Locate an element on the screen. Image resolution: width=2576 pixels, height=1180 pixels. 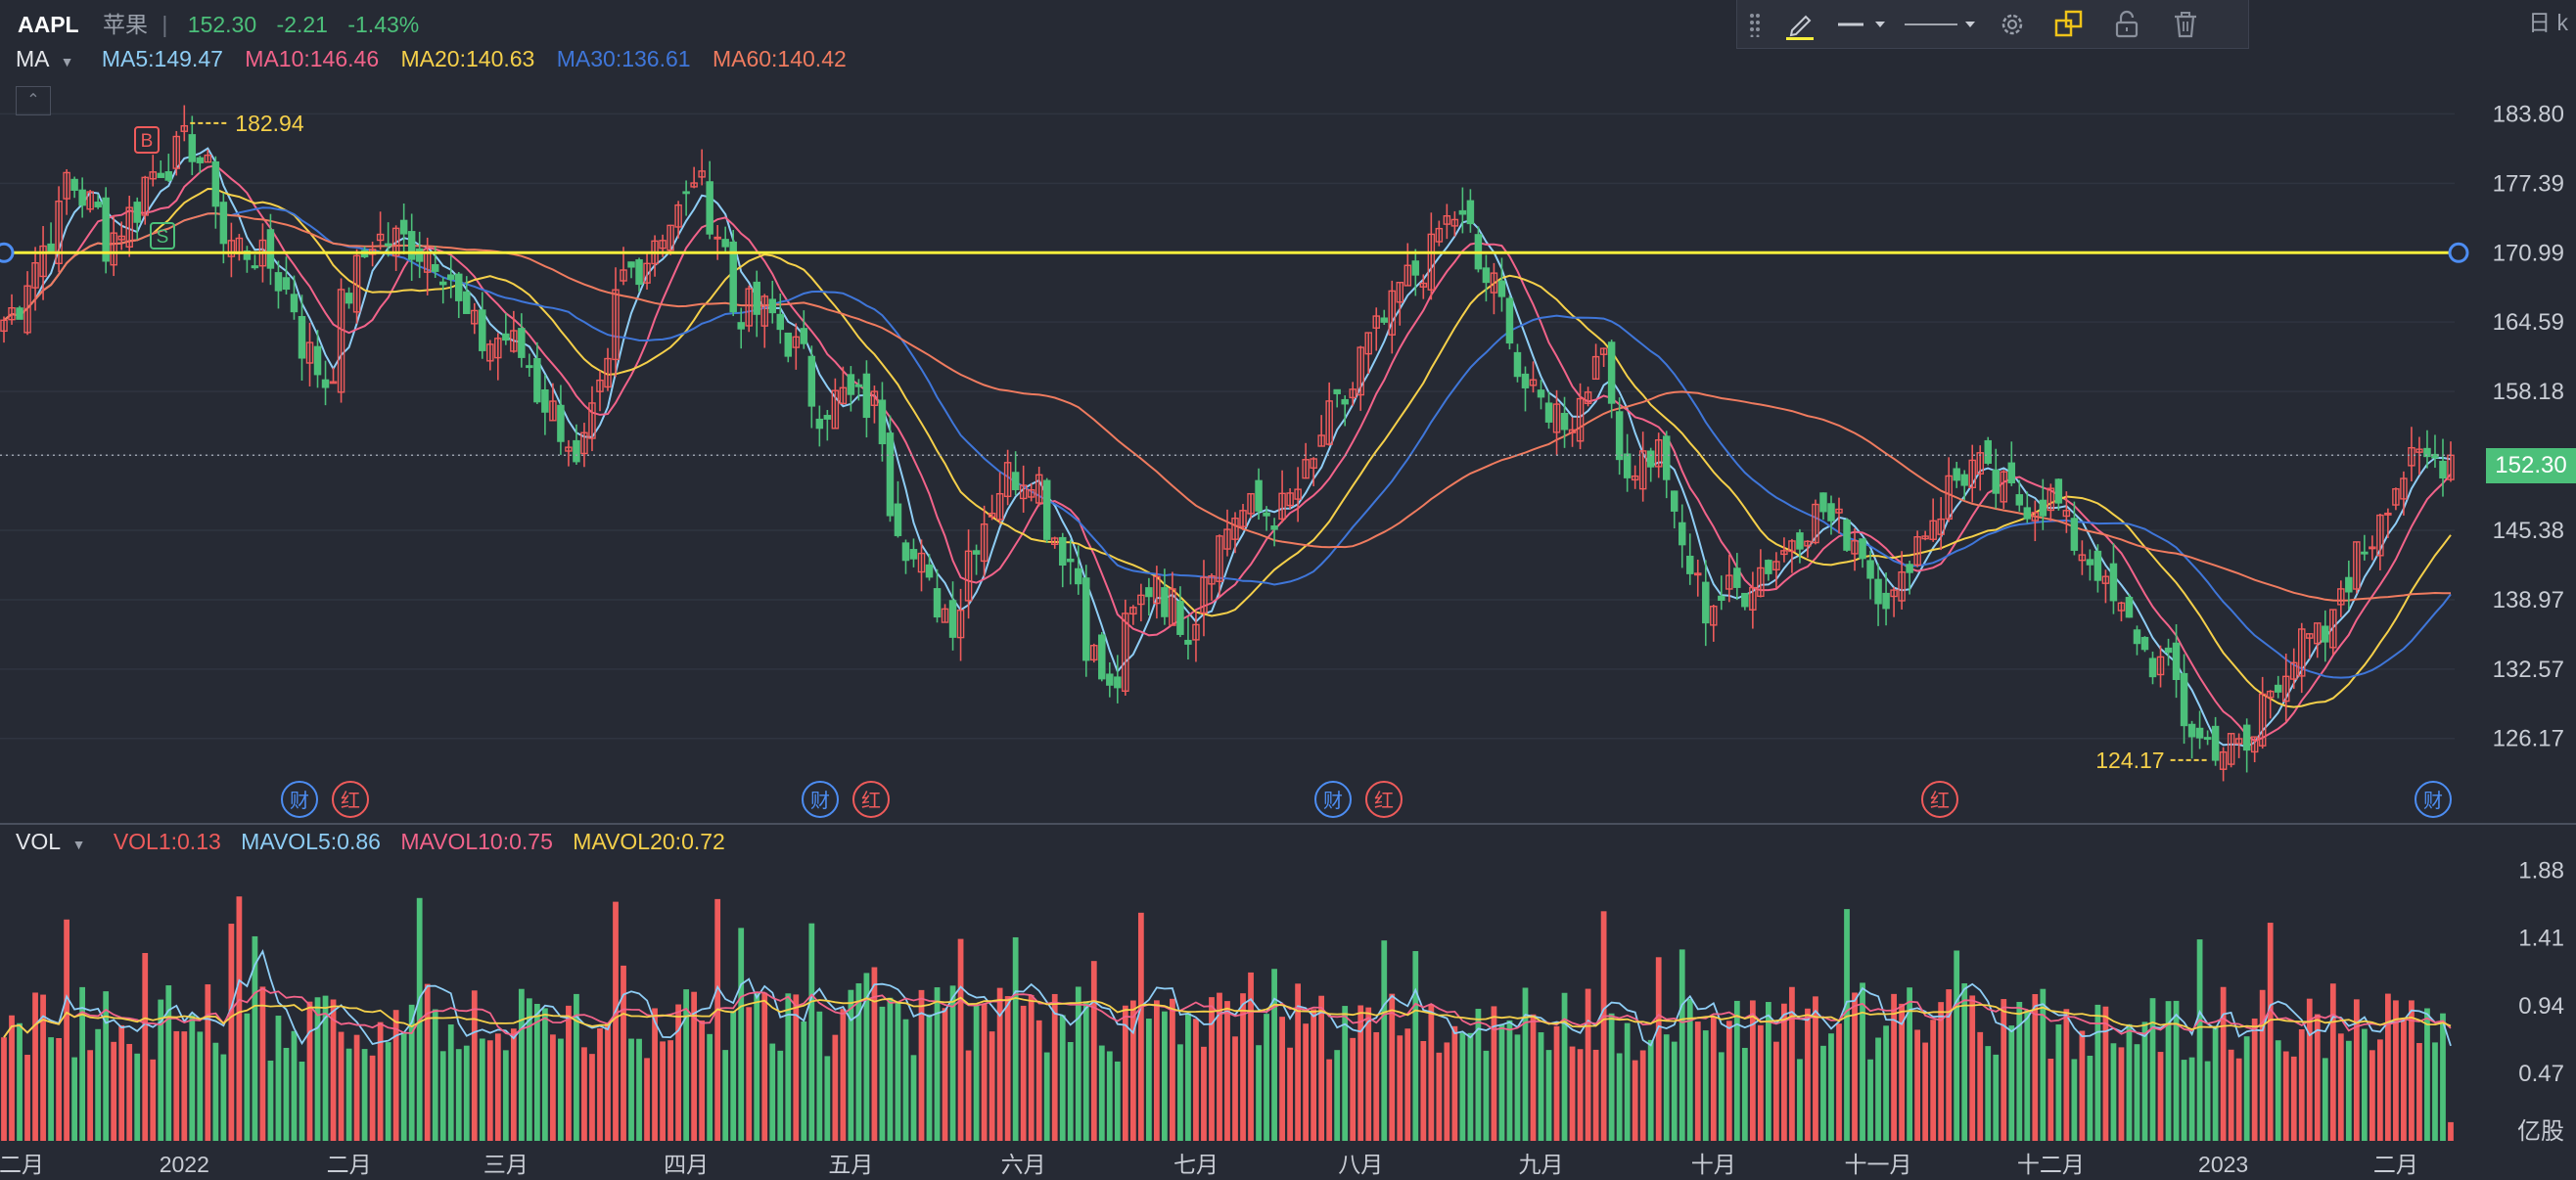
line-style-icon is located at coordinates (1861, 24).